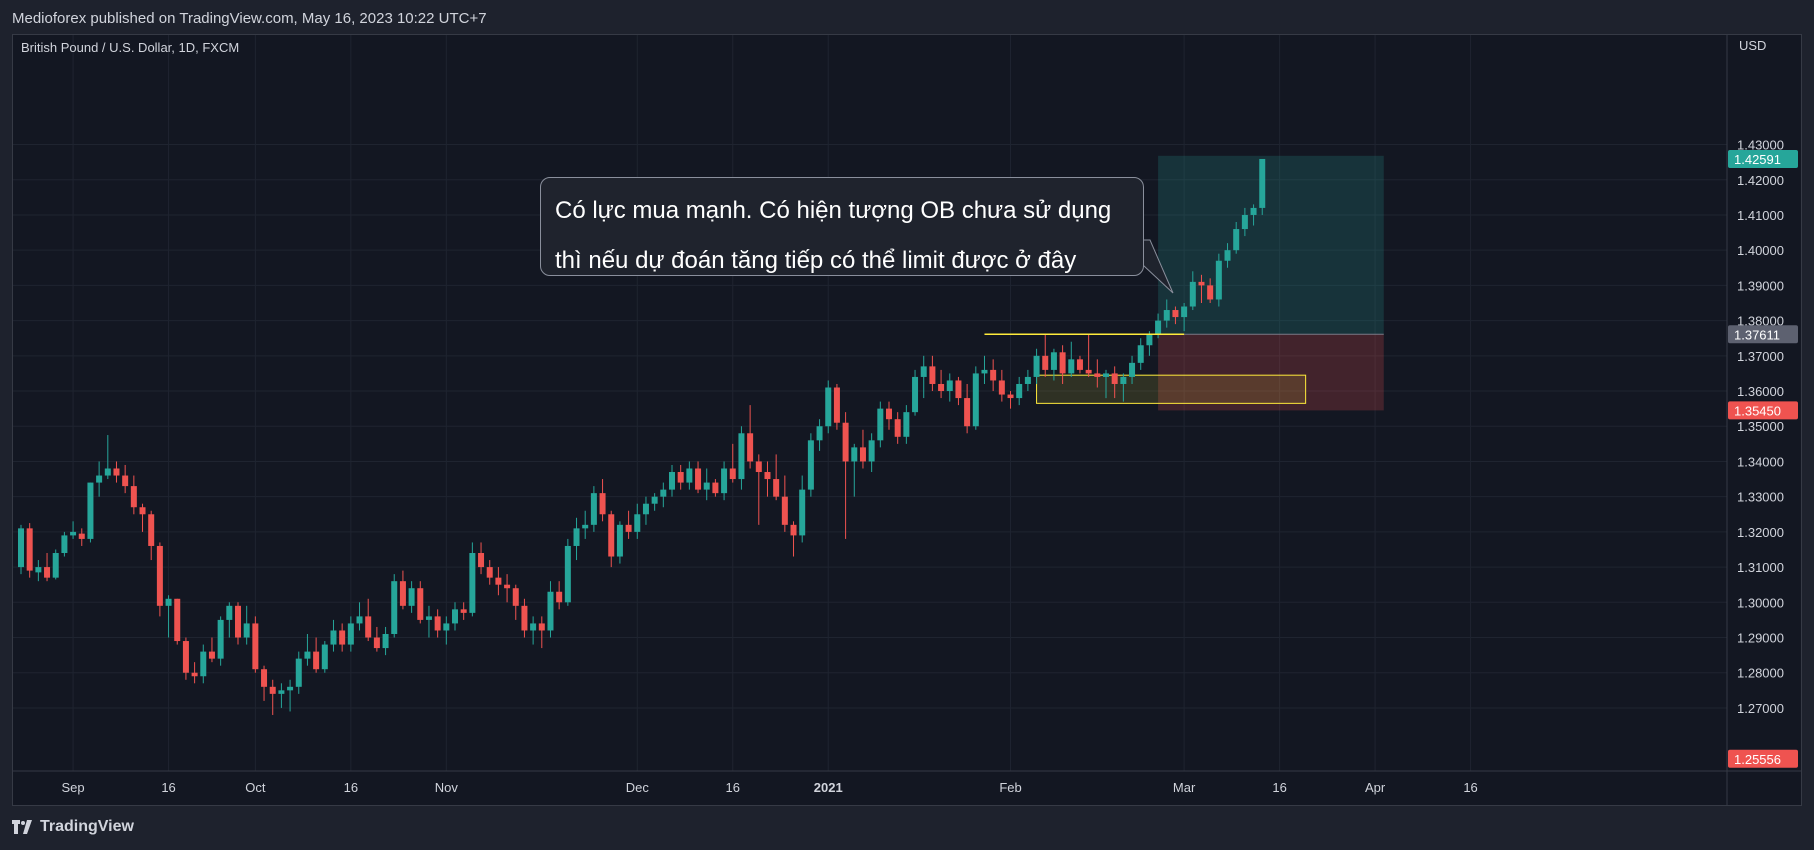 Image resolution: width=1814 pixels, height=850 pixels. Describe the element at coordinates (1010, 787) in the screenshot. I see `x-tick-label: Feb` at that location.